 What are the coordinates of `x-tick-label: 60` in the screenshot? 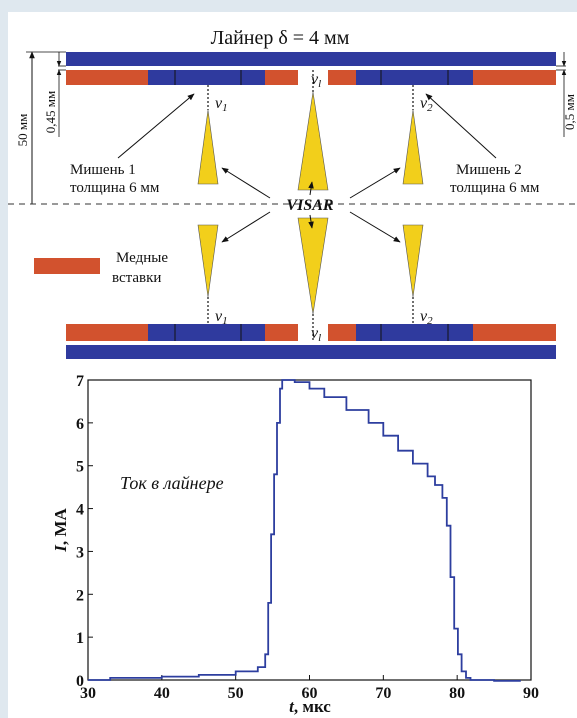 It's located at (310, 693).